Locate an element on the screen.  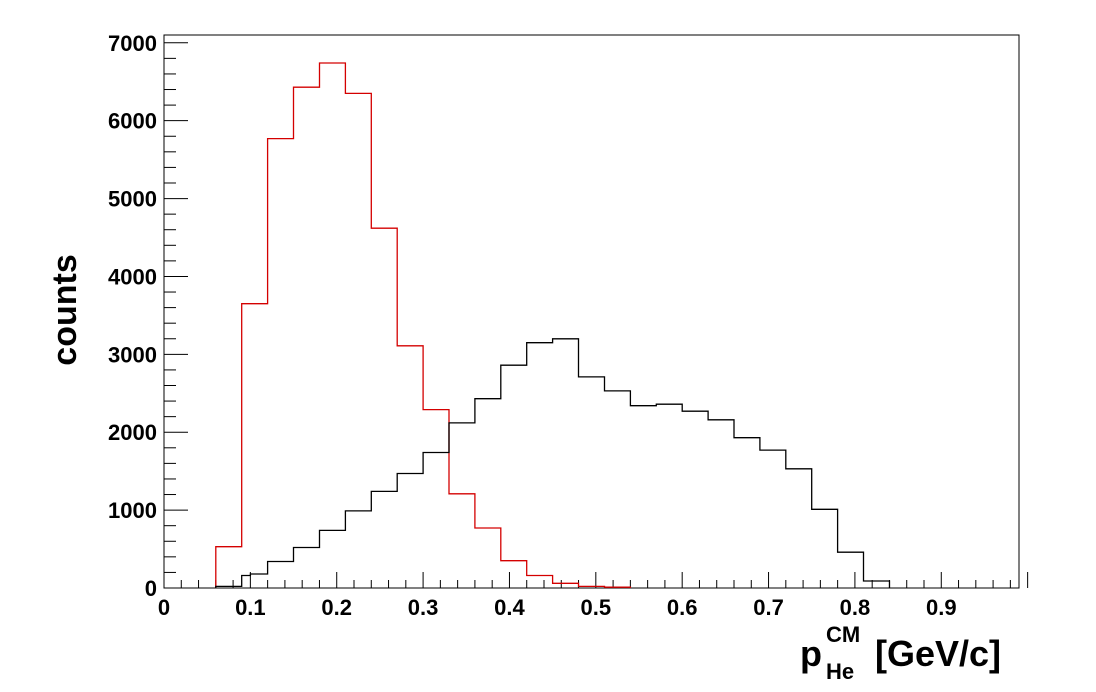
x-axis-title: p CM He [GeV/c] is located at coordinates (900, 653).